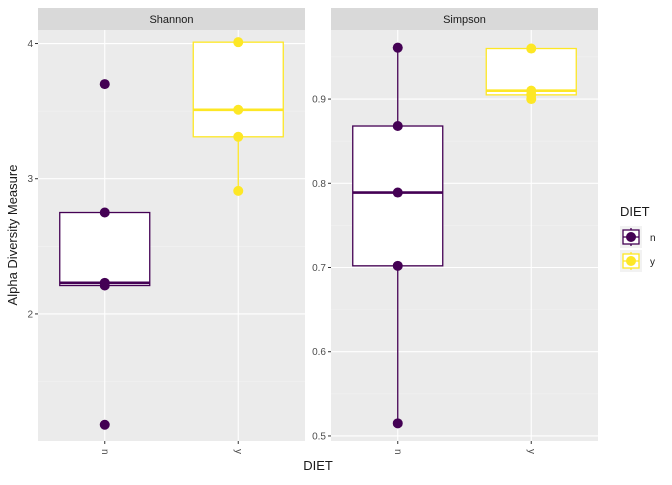 This screenshot has width=672, height=485. Describe the element at coordinates (30, 44) in the screenshot. I see `y-tick-label: 4` at that location.